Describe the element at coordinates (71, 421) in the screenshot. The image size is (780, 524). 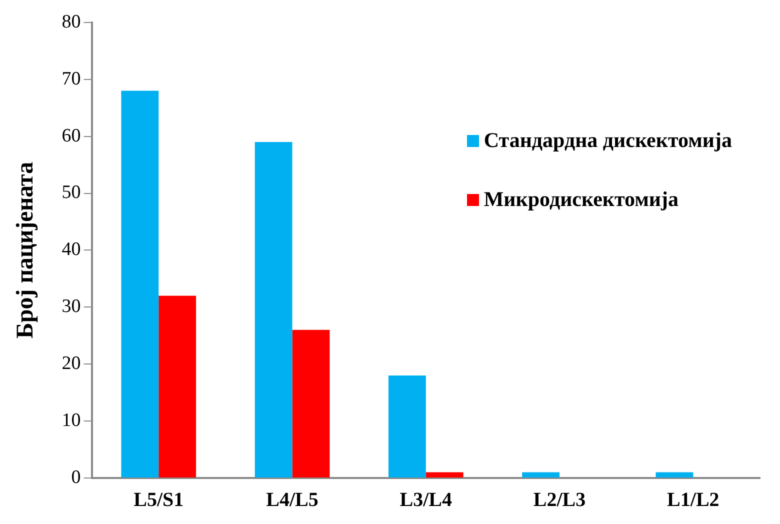
I see `y-tick-label: 10` at that location.